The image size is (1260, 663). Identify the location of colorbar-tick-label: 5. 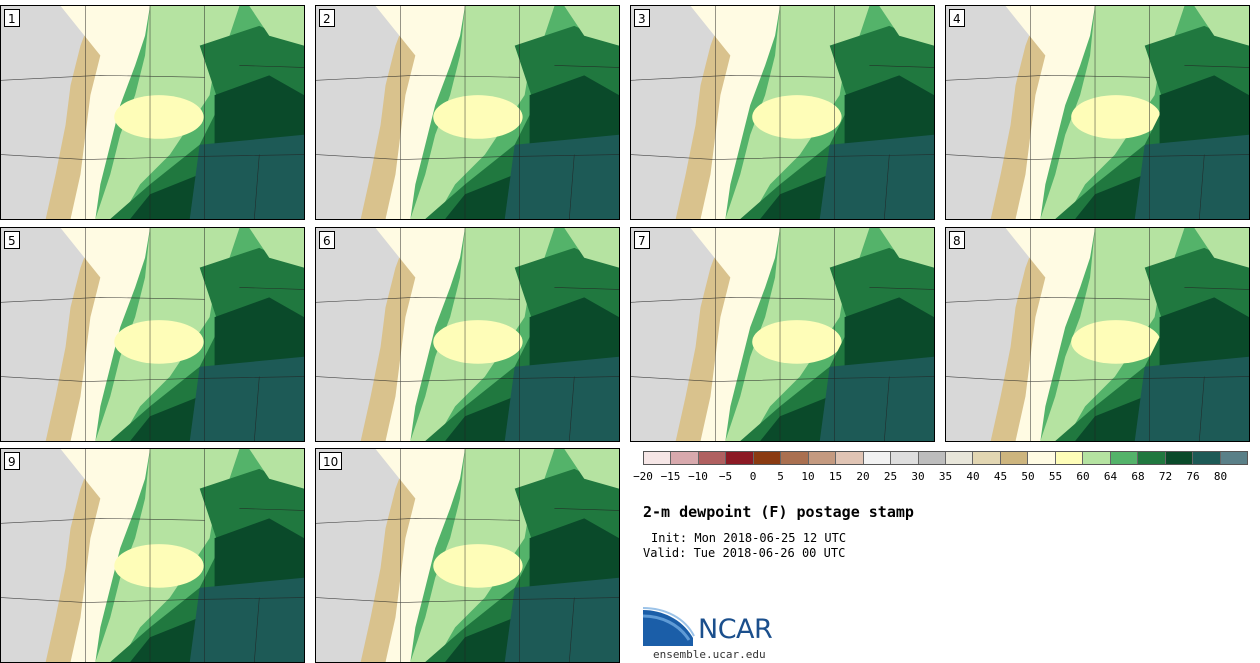
(780, 476).